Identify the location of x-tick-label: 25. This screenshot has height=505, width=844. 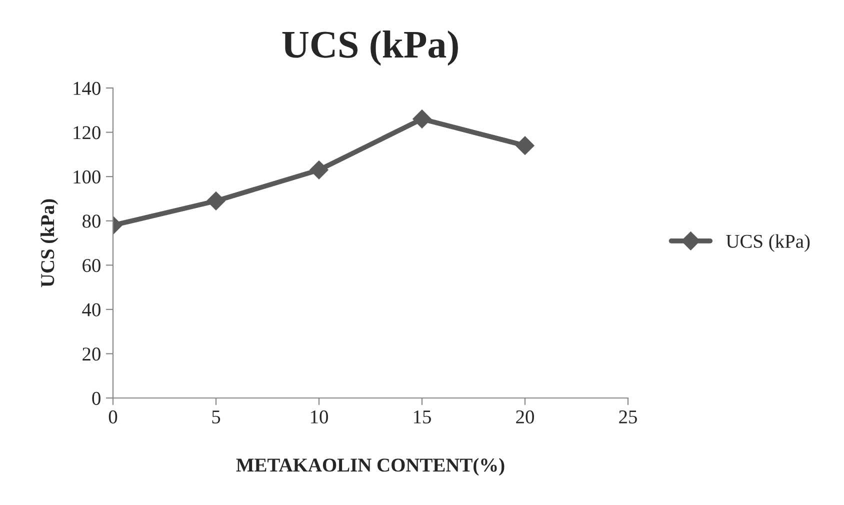
(628, 417).